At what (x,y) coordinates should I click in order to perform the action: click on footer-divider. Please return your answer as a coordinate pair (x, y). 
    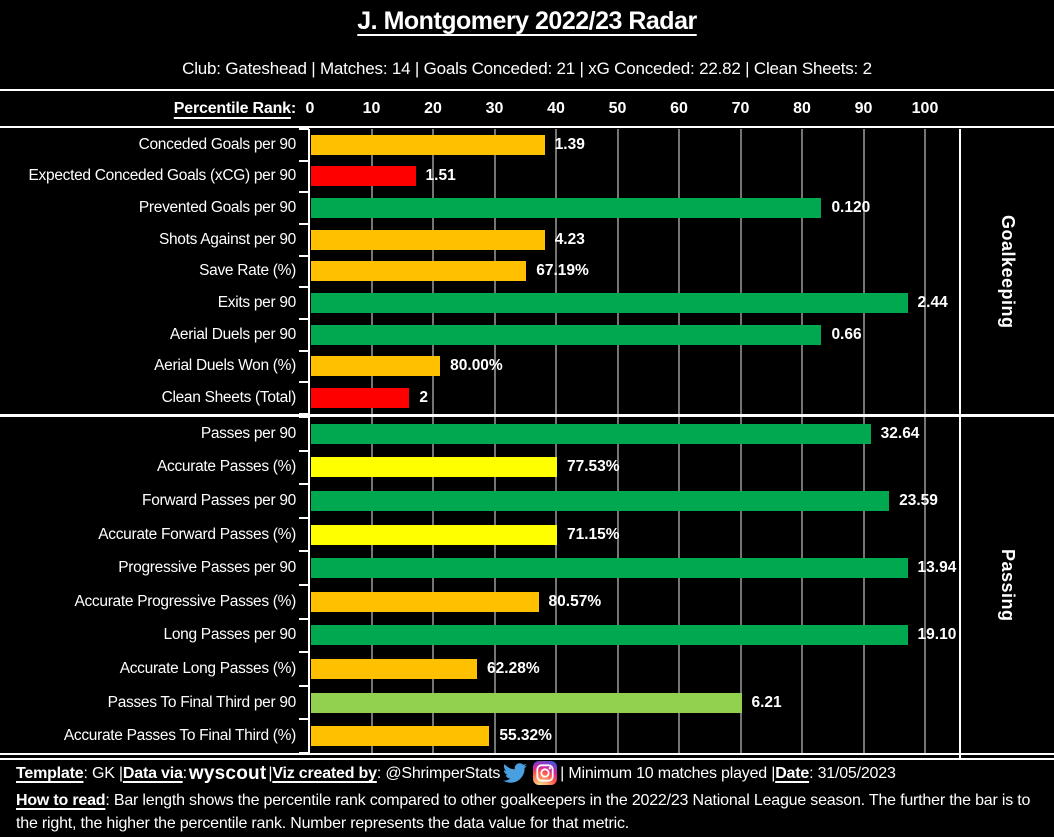
    Looking at the image, I should click on (527, 759).